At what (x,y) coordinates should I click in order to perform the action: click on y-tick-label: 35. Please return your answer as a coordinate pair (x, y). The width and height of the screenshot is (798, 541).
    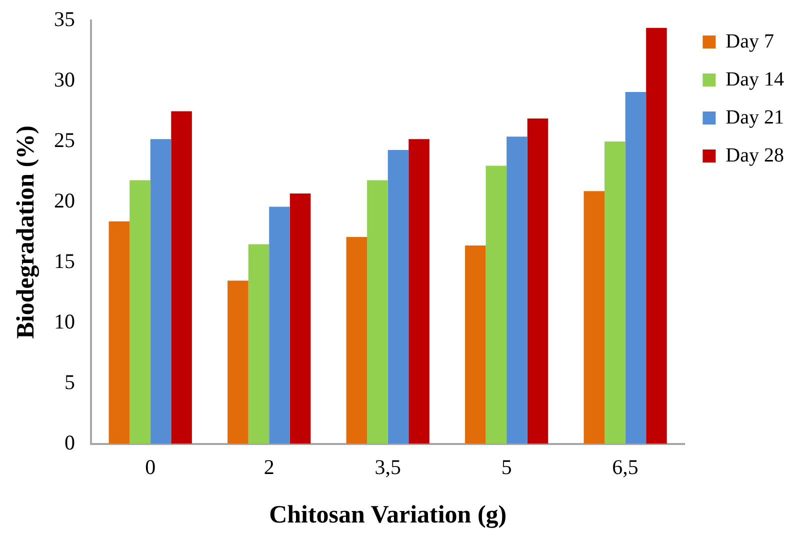
    Looking at the image, I should click on (64, 19).